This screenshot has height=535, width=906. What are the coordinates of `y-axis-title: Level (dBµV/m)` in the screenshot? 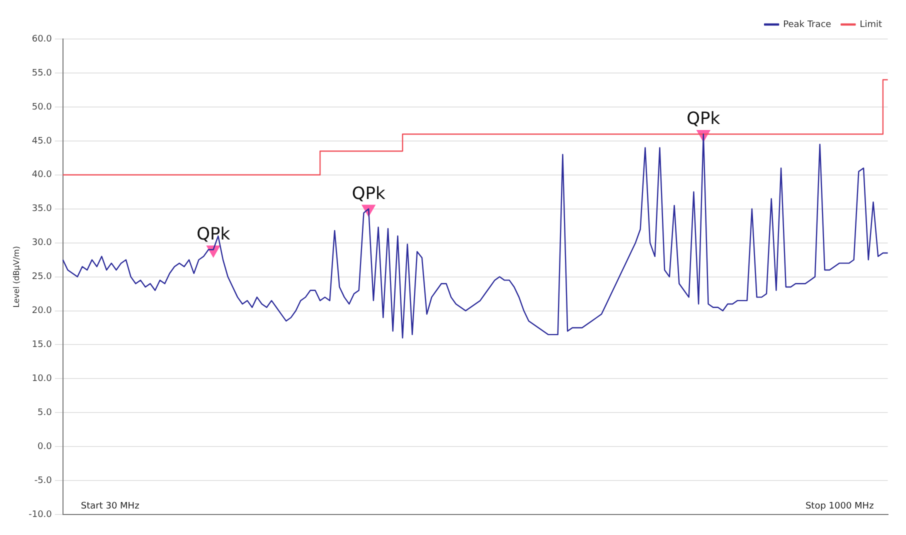 It's located at (16, 277).